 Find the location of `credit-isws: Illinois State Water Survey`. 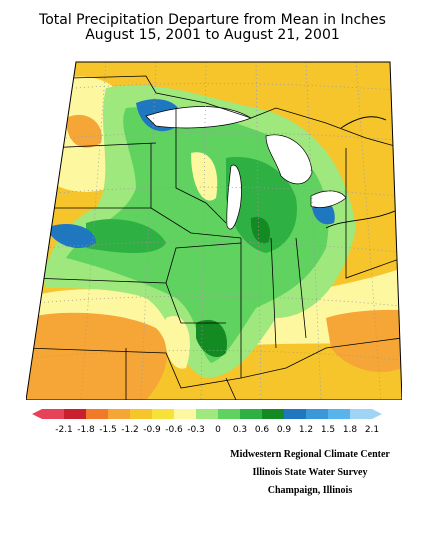

credit-isws: Illinois State Water Survey is located at coordinates (310, 472).